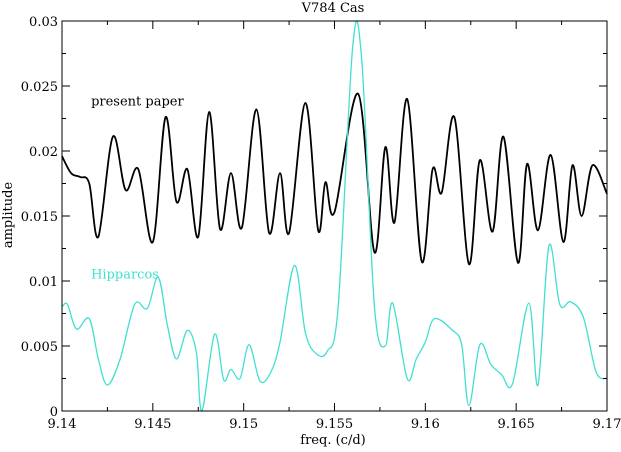 The height and width of the screenshot is (452, 621). What do you see at coordinates (137, 189) in the screenshot?
I see `series-annotations: present paper Hipparcos` at bounding box center [137, 189].